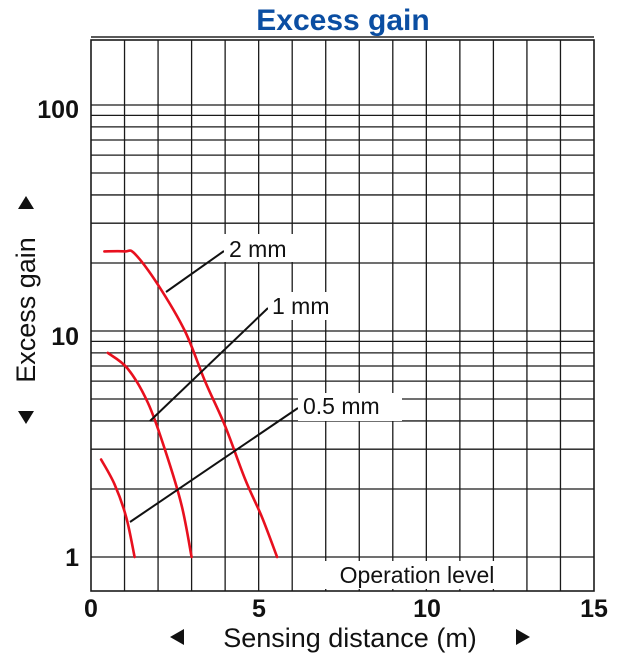  I want to click on label-1mm: 1 mm, so click(301, 306).